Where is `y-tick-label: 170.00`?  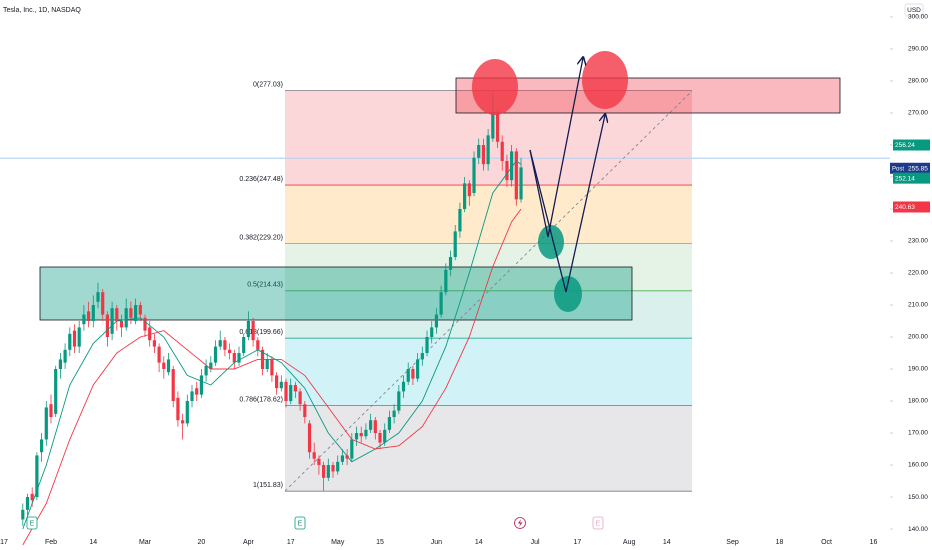
y-tick-label: 170.00 is located at coordinates (918, 433).